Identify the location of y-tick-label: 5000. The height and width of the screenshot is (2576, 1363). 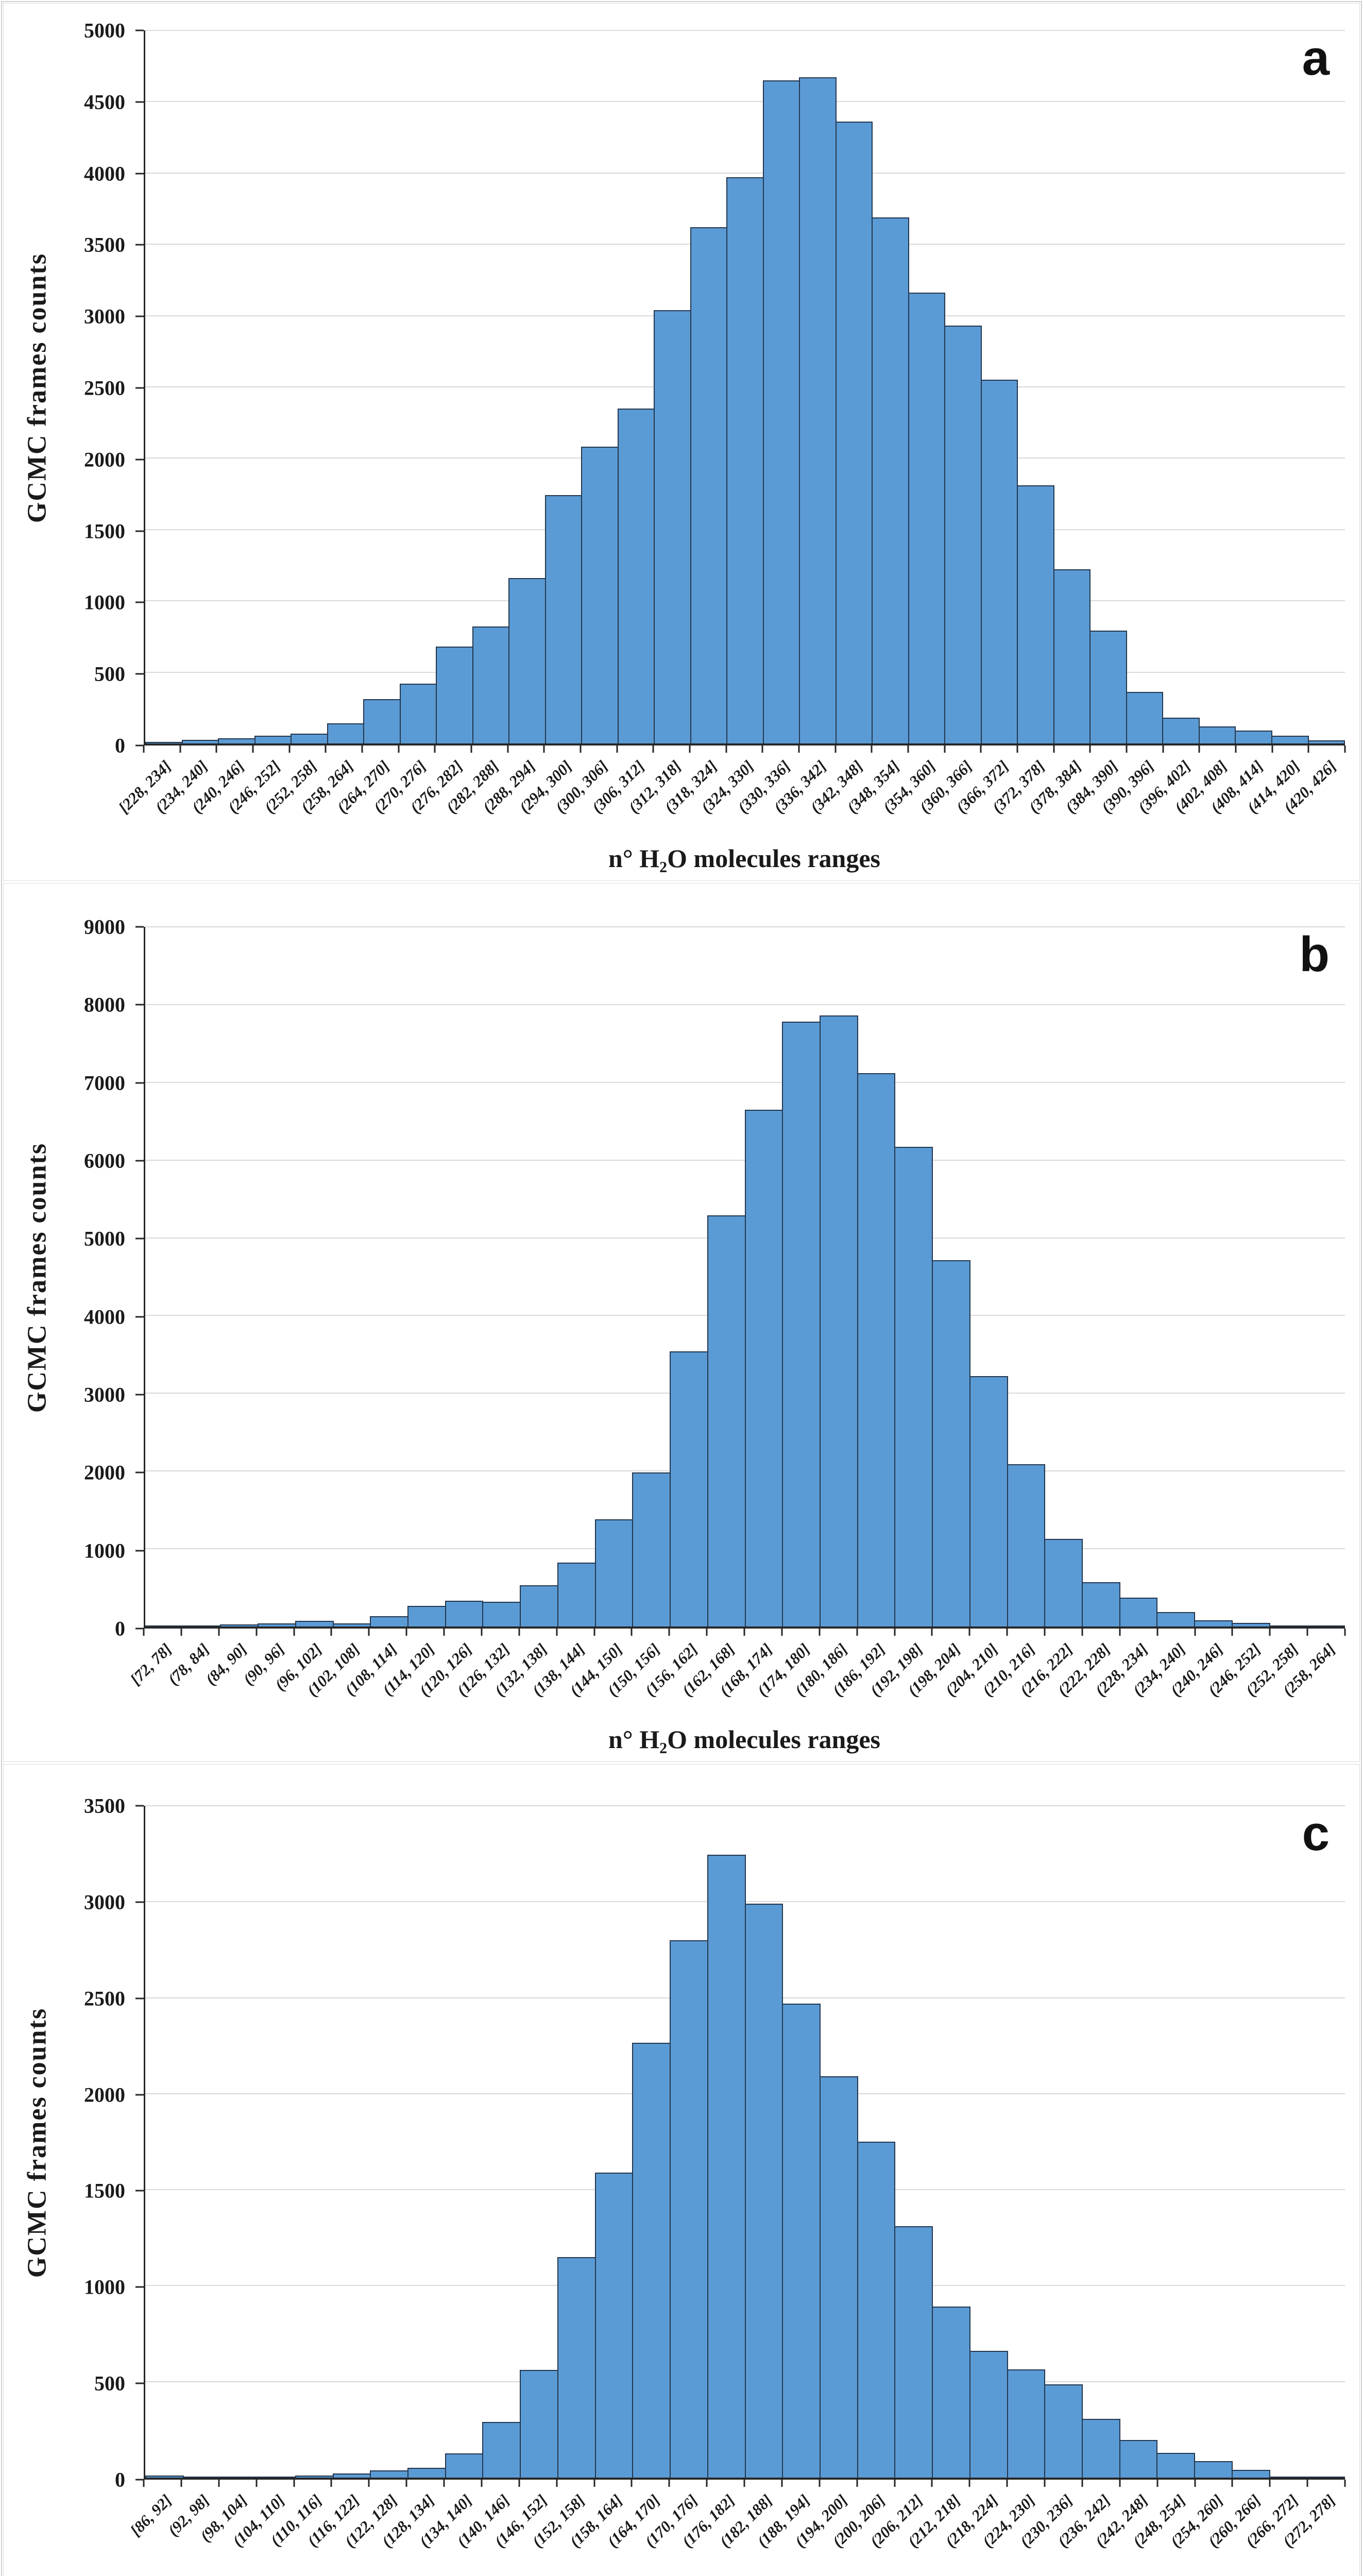
(104, 30).